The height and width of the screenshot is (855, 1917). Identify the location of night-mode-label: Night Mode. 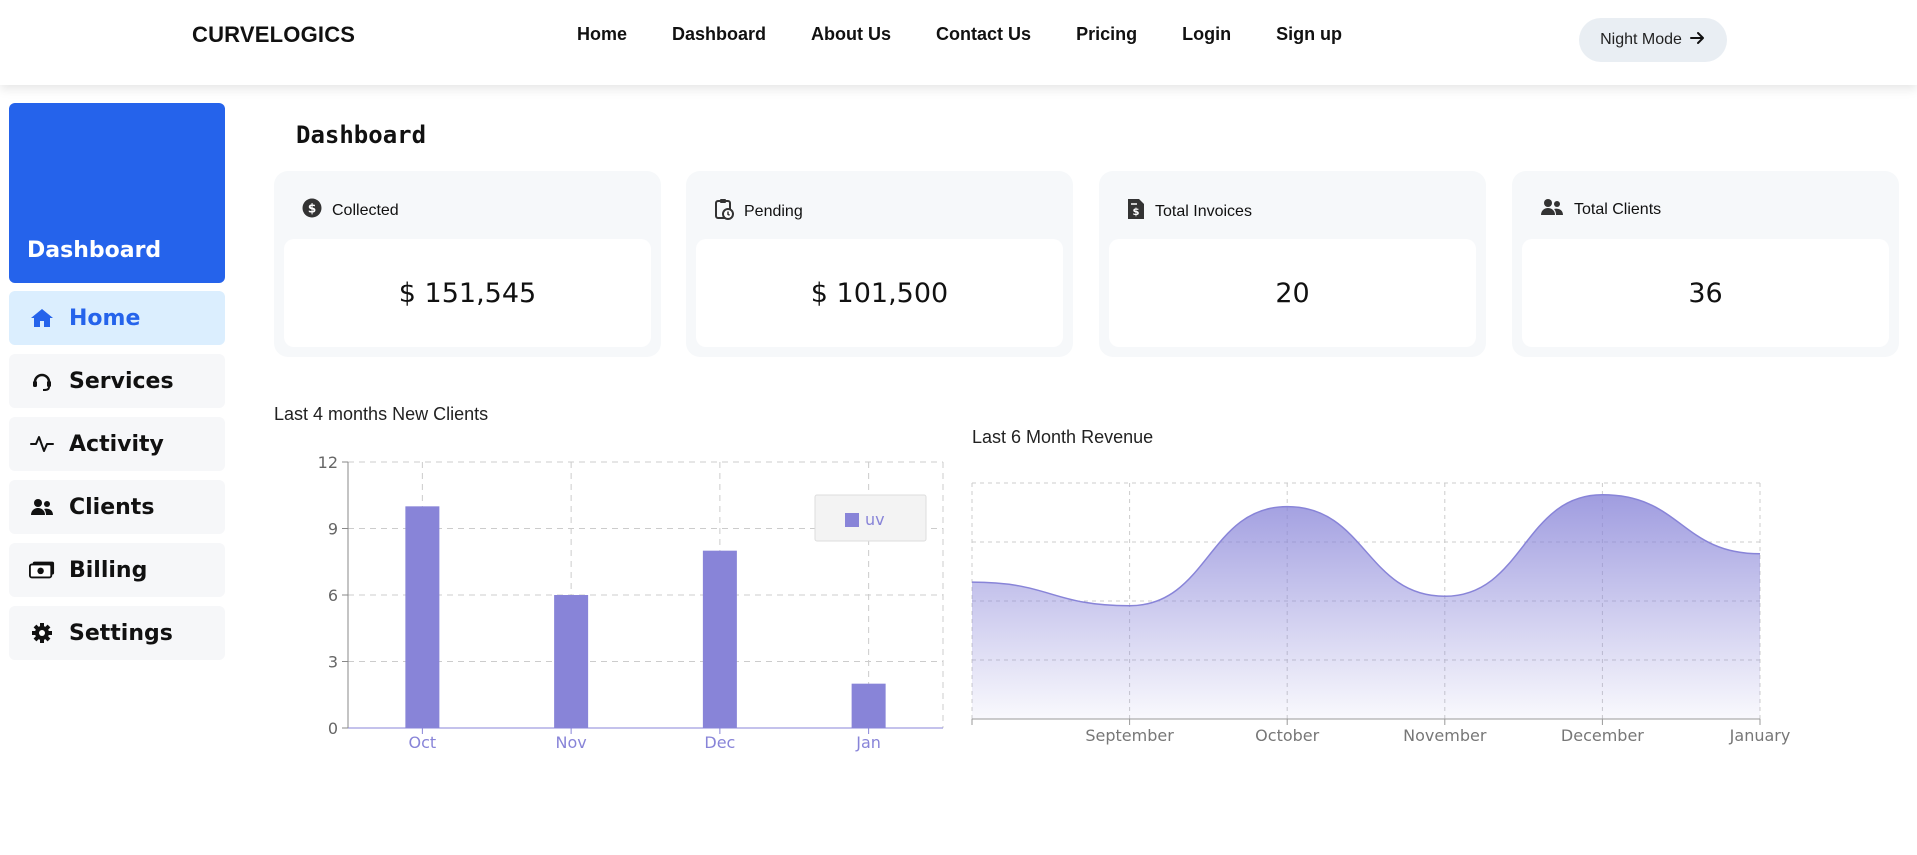
(1641, 39).